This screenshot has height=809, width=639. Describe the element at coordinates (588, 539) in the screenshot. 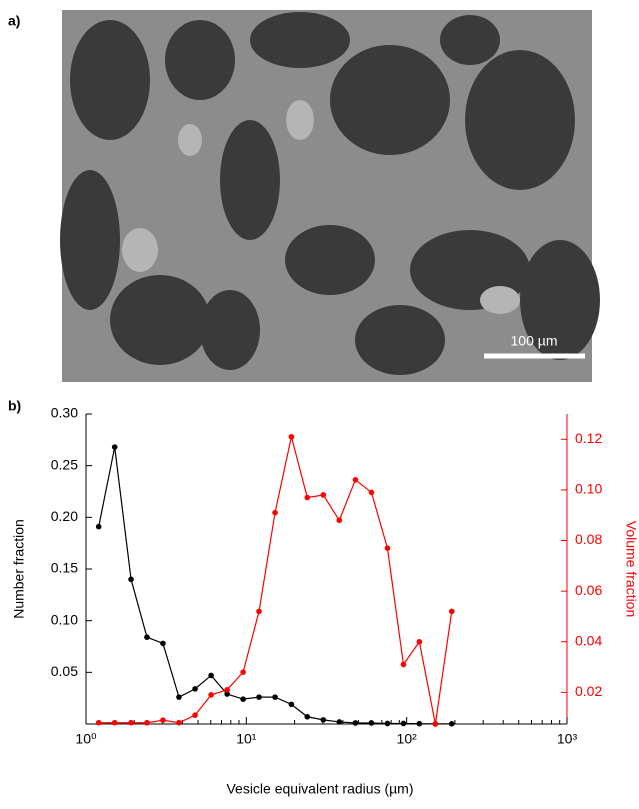

I see `y2-tick-label: 0.08` at that location.